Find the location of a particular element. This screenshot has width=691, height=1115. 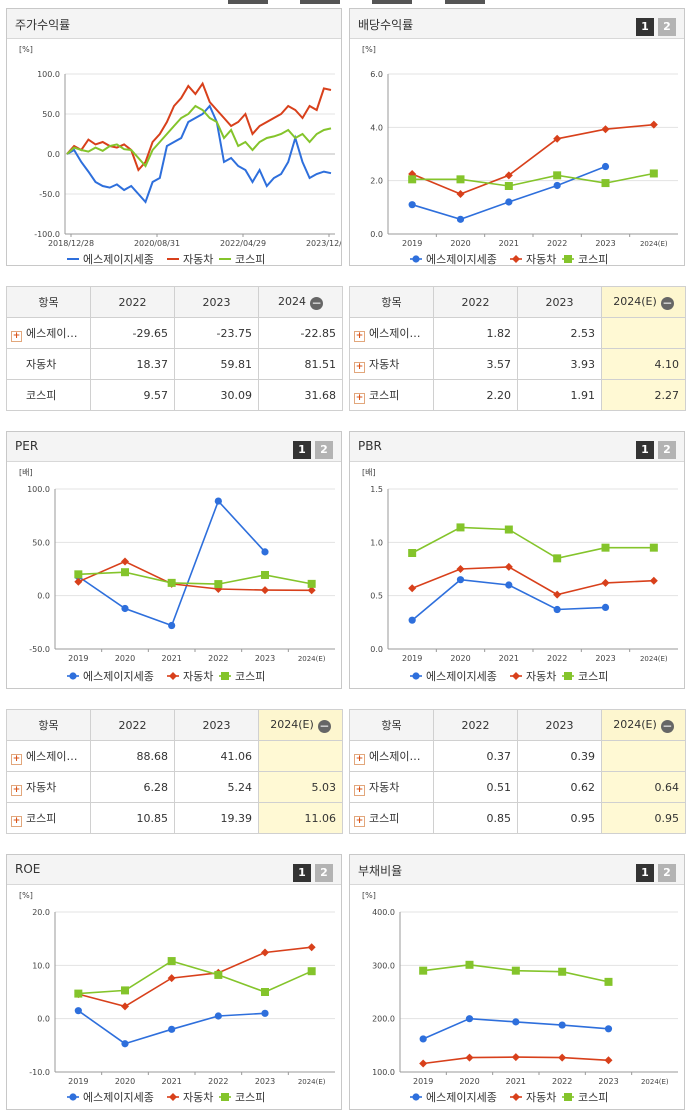

table-cell: 88.68 is located at coordinates (132, 756).